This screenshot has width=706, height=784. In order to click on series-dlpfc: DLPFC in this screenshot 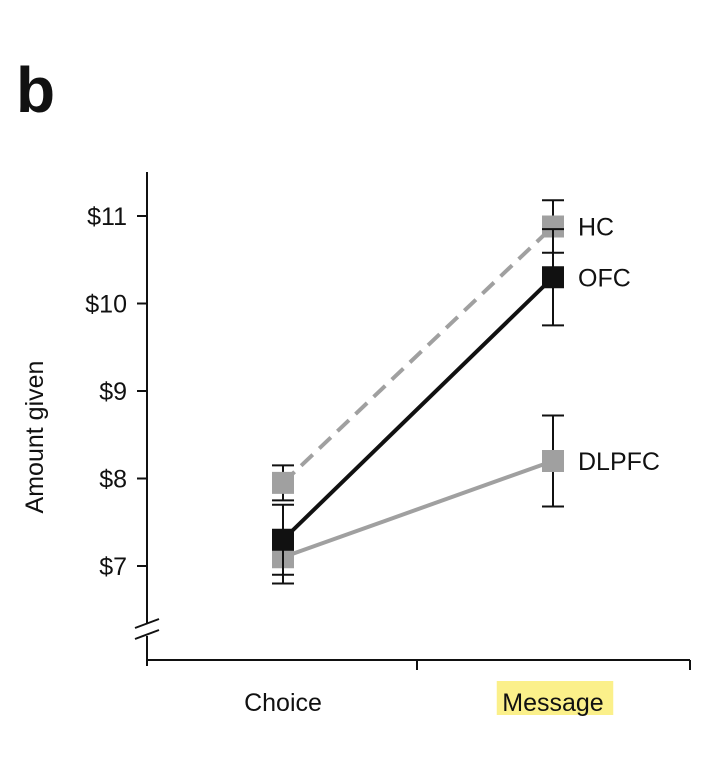, I will do `click(466, 499)`.